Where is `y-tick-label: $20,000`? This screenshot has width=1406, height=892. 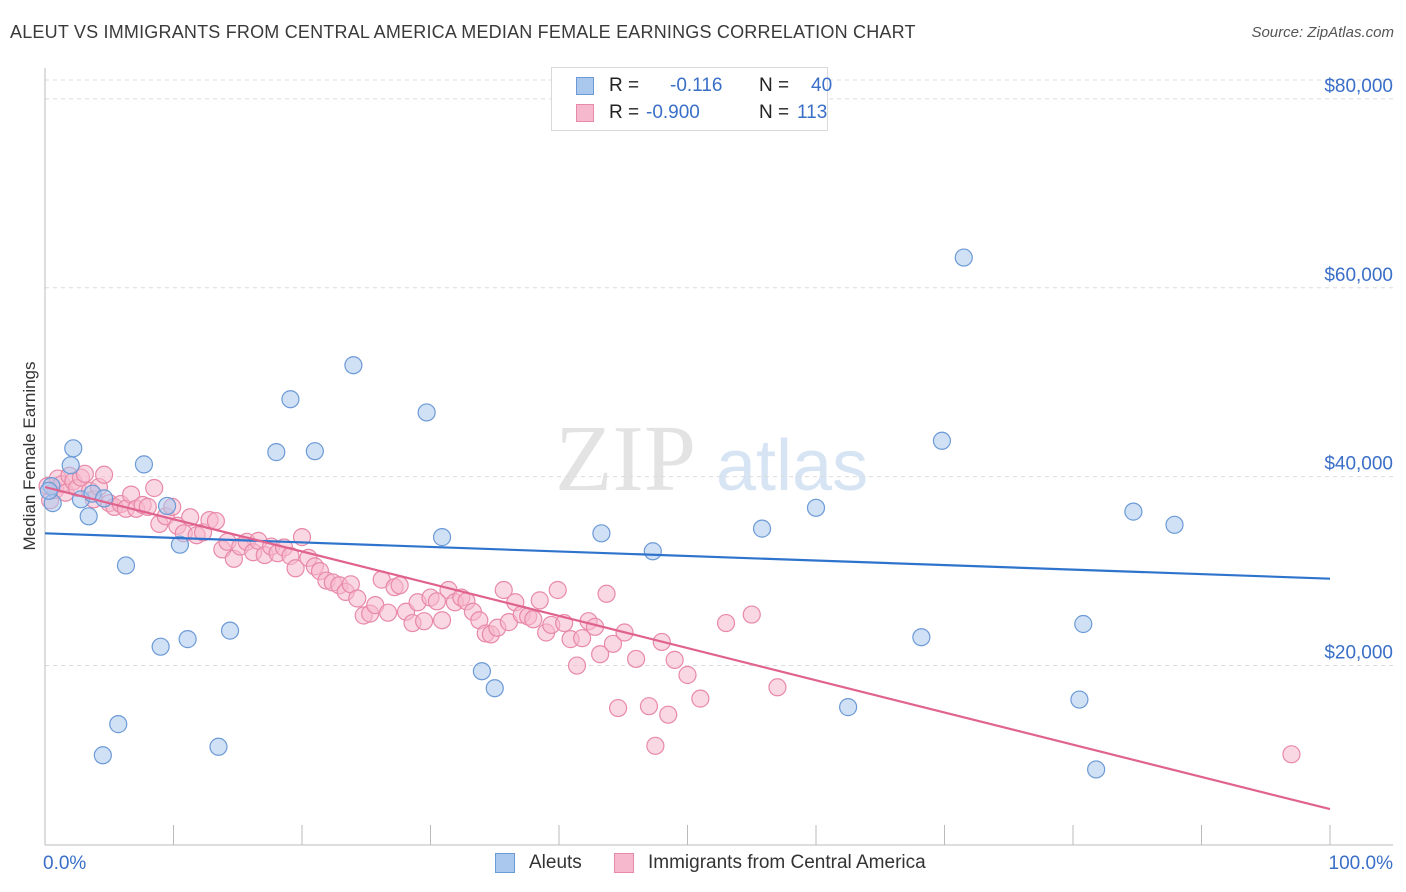 y-tick-label: $20,000 is located at coordinates (1358, 653).